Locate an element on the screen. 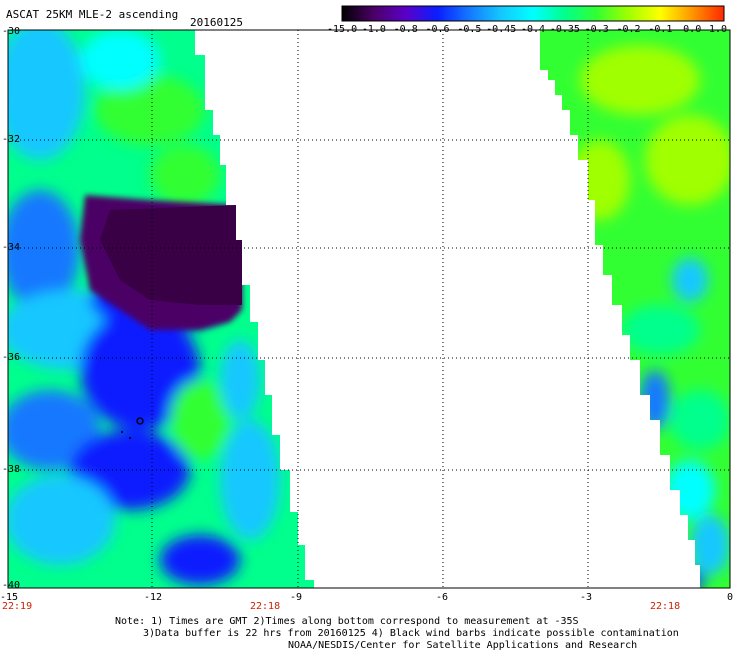 Image resolution: width=740 pixels, height=651 pixels. lat-label-40: -40 is located at coordinates (11, 585).